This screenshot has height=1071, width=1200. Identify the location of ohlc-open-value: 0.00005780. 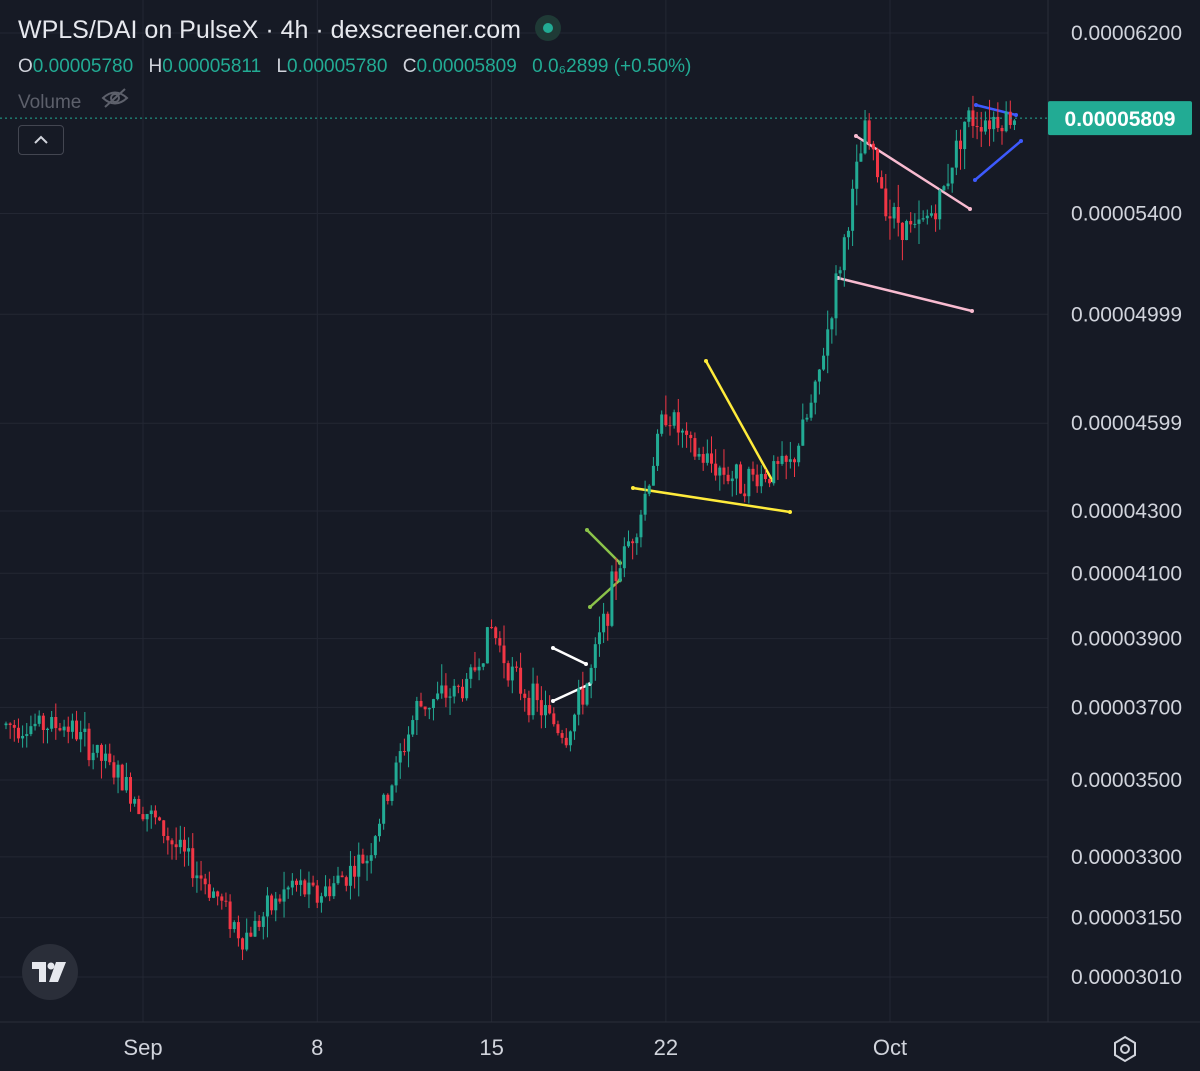
(83, 66).